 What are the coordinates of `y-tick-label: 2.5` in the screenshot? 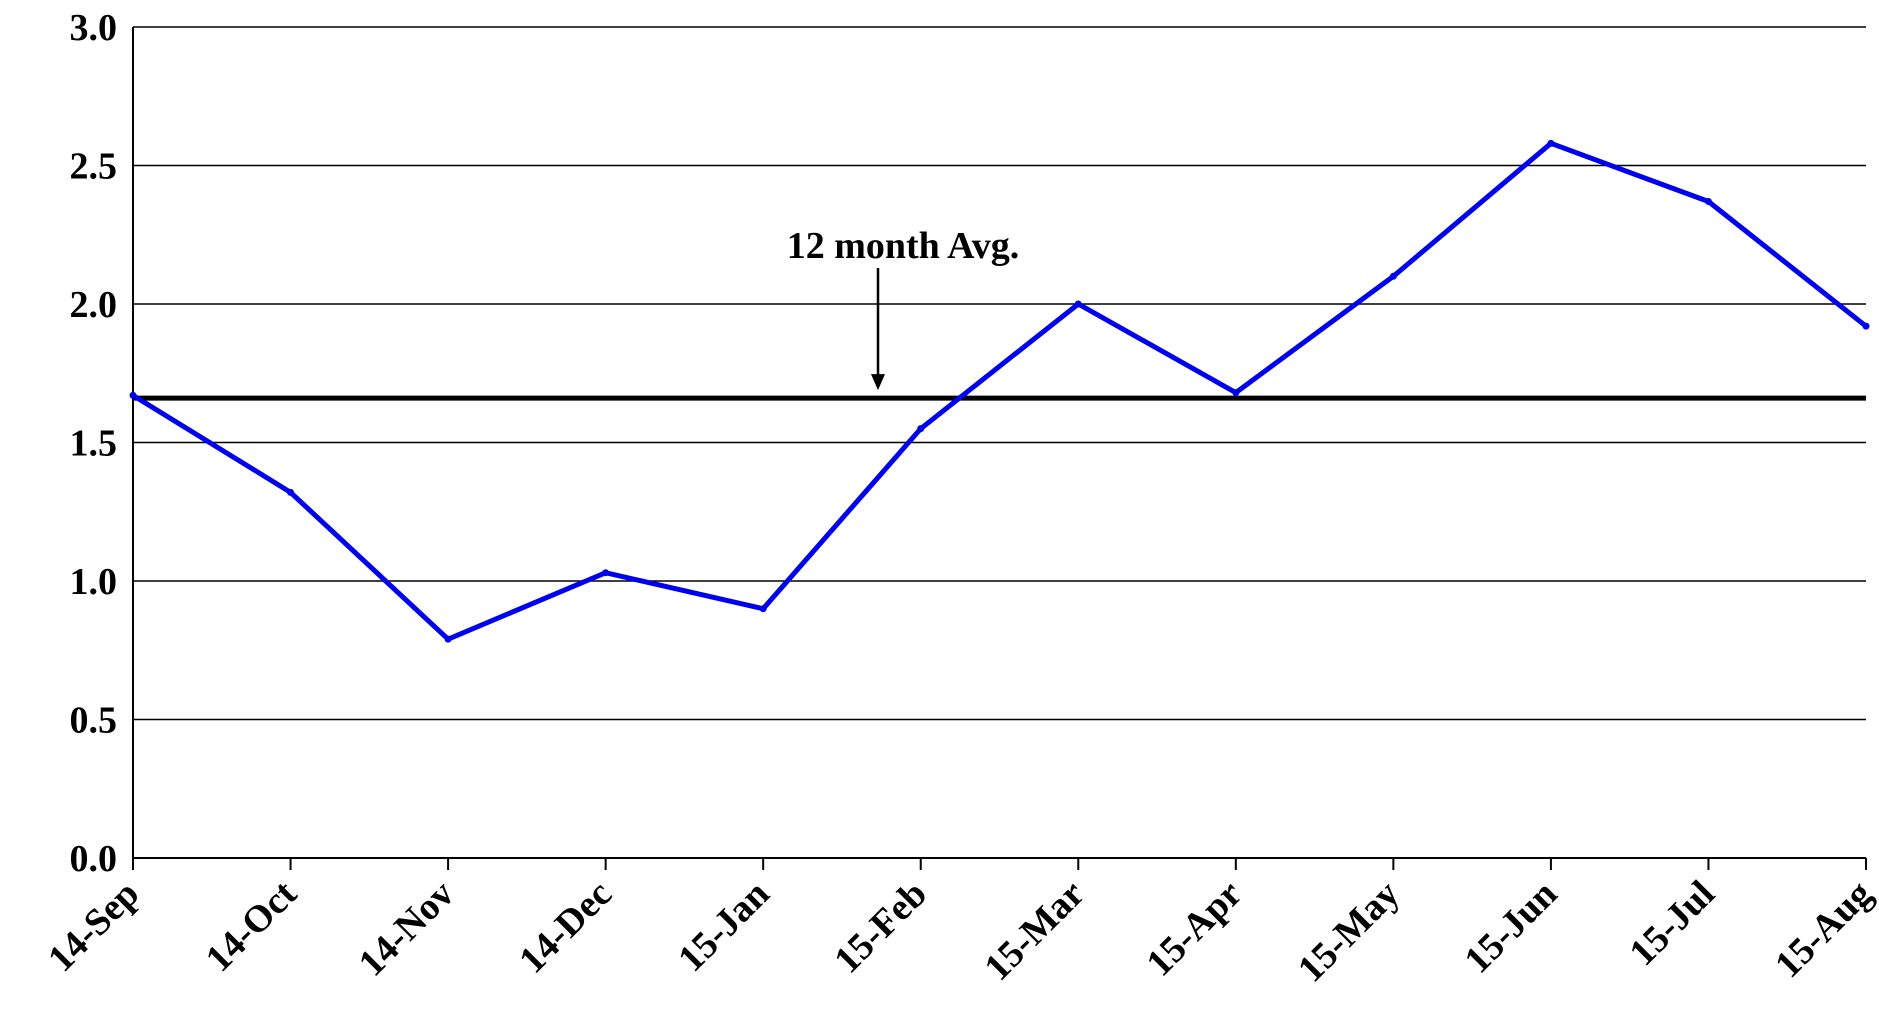 It's located at (94, 167).